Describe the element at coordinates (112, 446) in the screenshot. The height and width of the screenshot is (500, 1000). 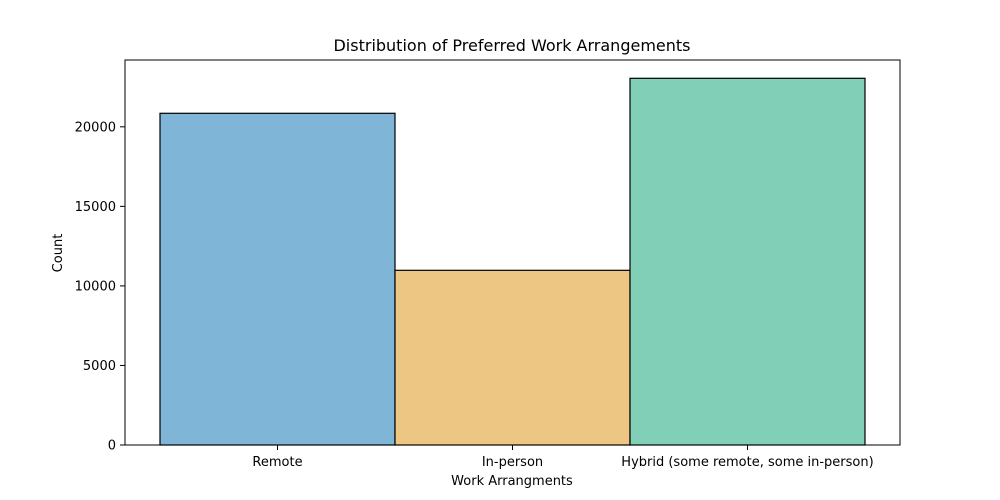
I see `y-tick-label: 0` at that location.